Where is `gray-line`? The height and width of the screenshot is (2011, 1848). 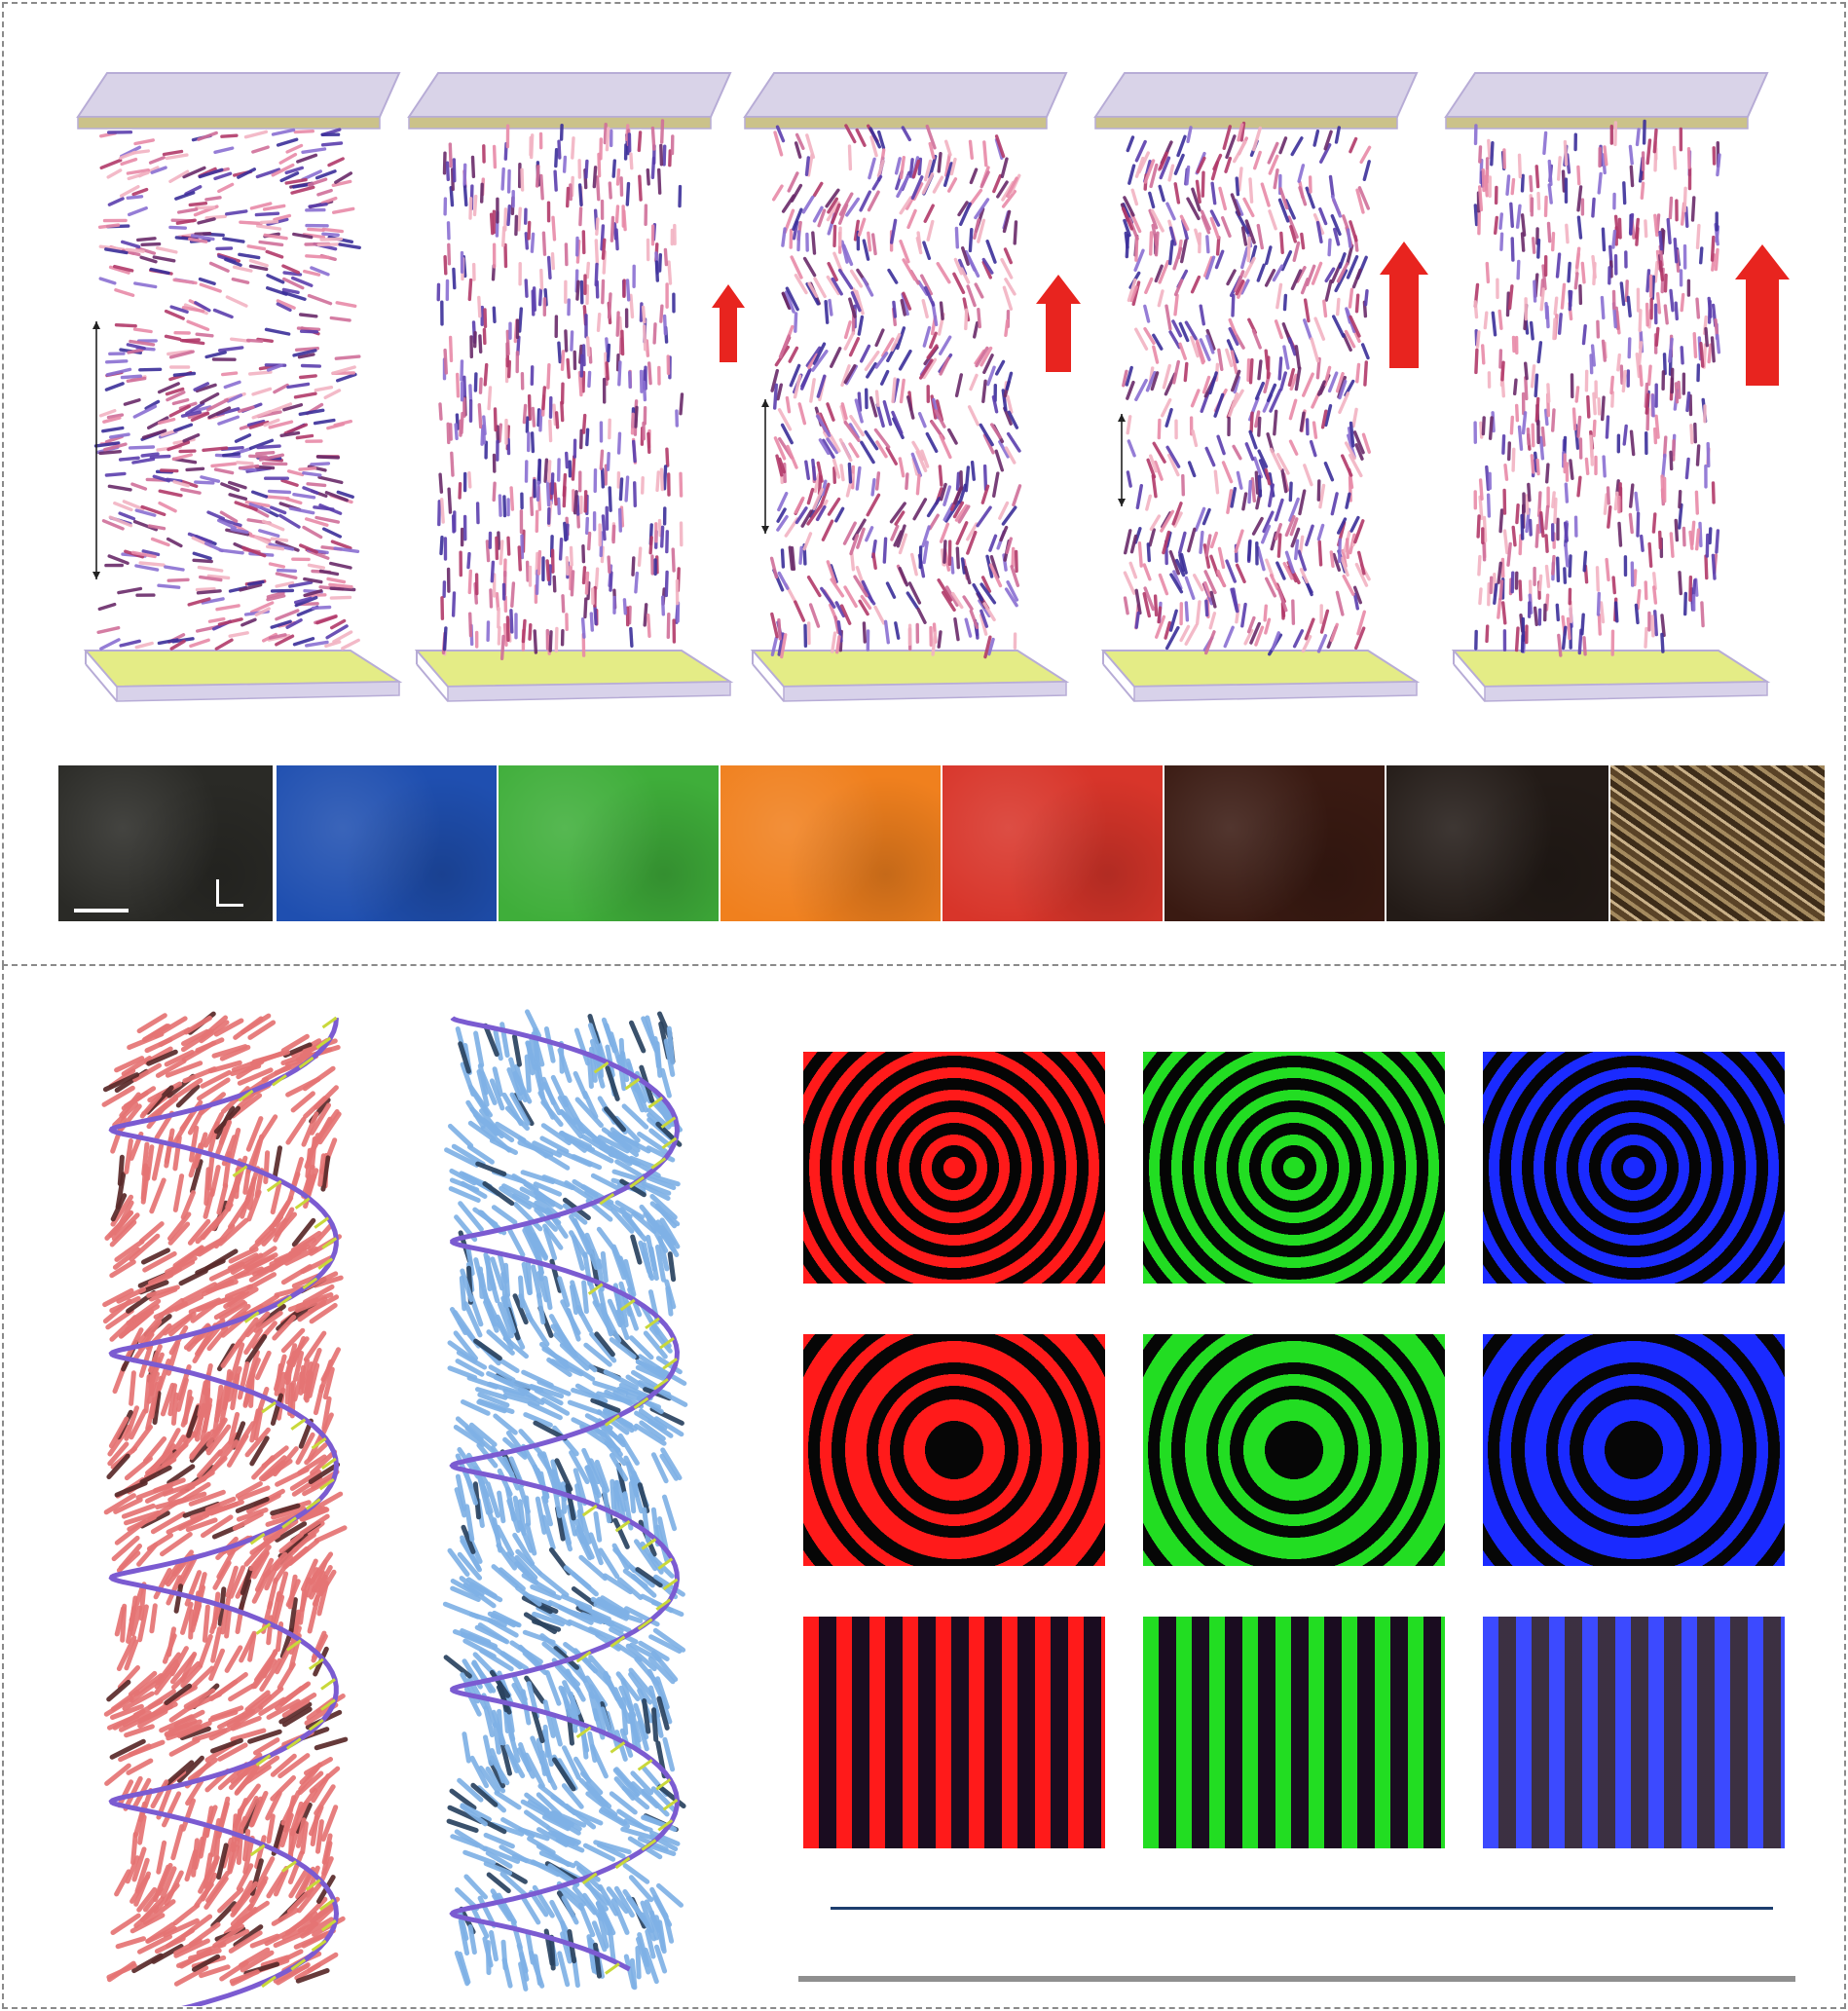
gray-line is located at coordinates (1296, 1979).